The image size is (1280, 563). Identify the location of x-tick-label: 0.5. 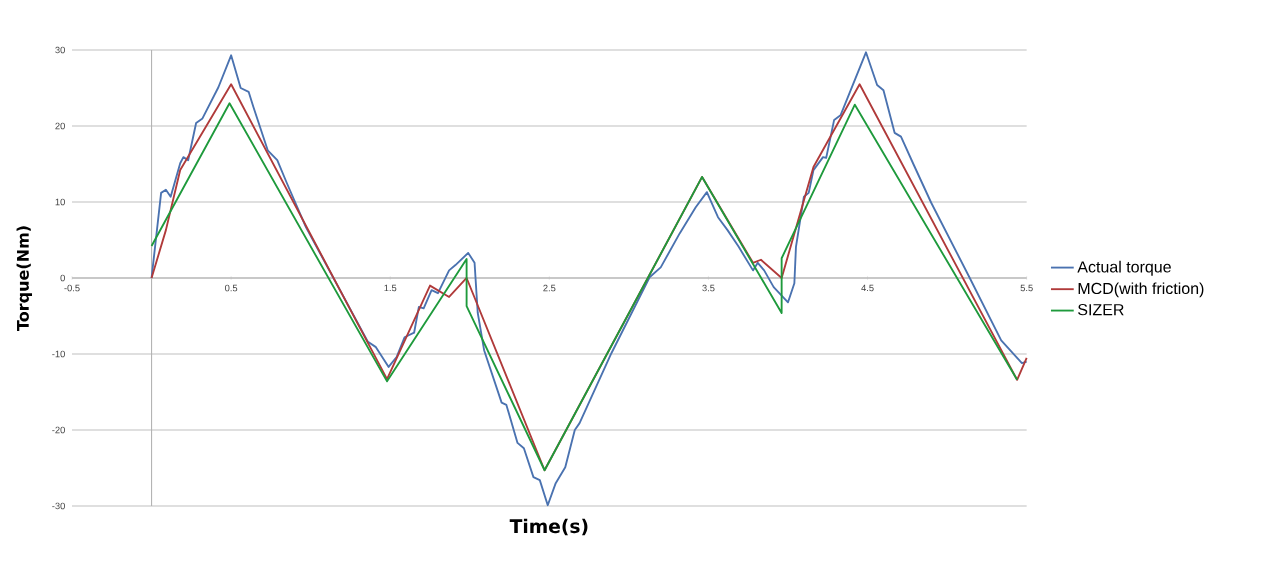
(231, 288).